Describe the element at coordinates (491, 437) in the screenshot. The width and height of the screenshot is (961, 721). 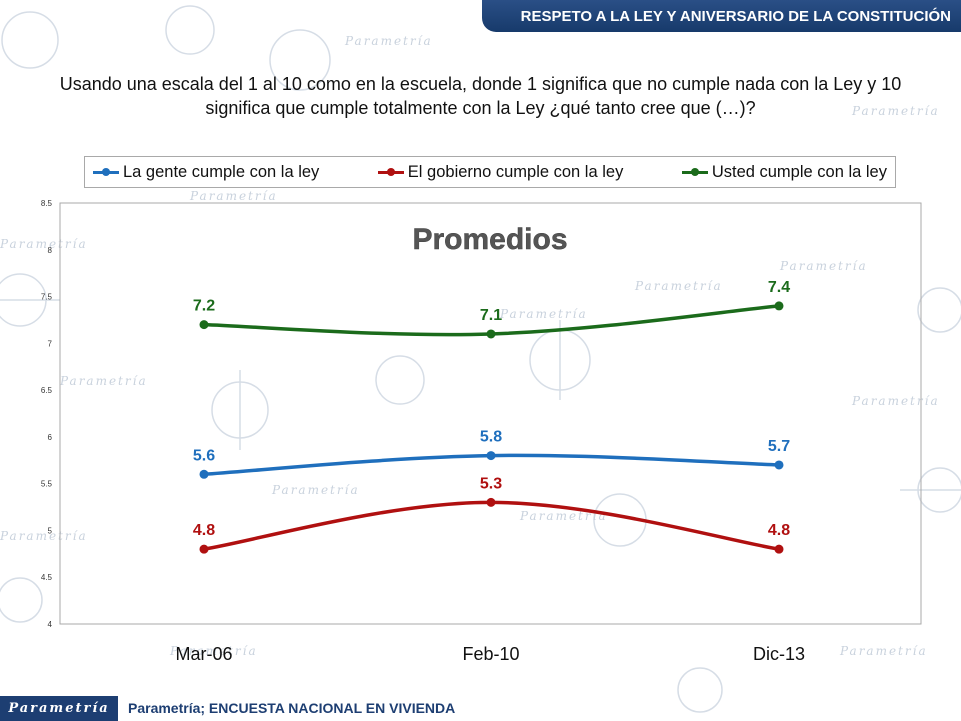
I see `series-1-data-label: 5.8` at that location.